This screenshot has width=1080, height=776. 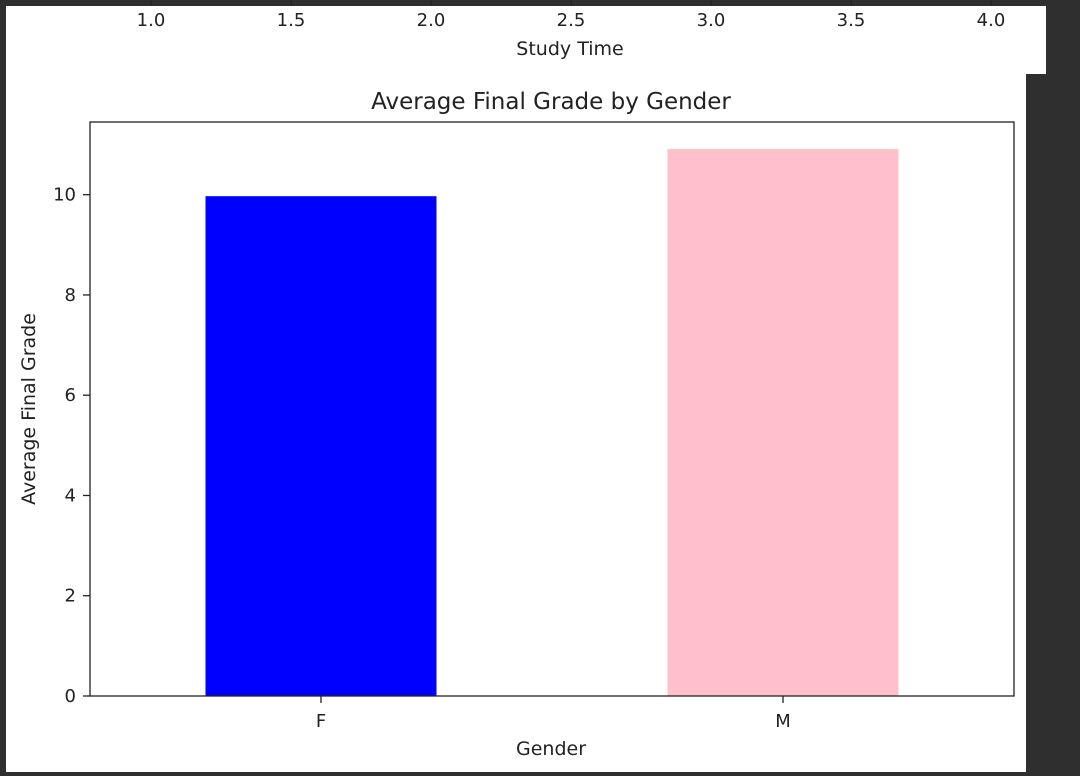 I want to click on x-tick-label: F, so click(x=321, y=721).